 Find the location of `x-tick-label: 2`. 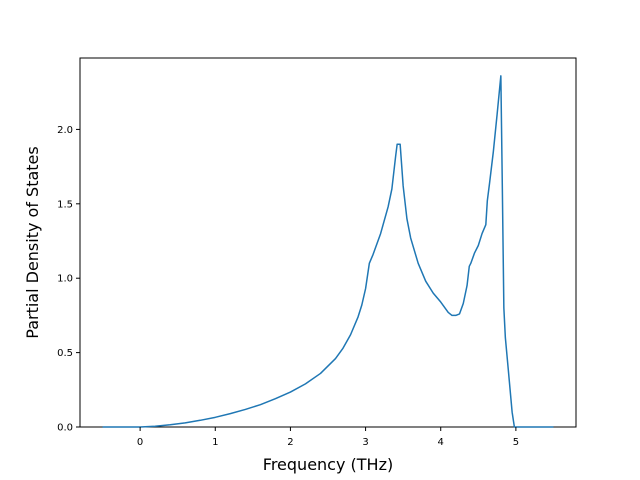

x-tick-label: 2 is located at coordinates (290, 442).